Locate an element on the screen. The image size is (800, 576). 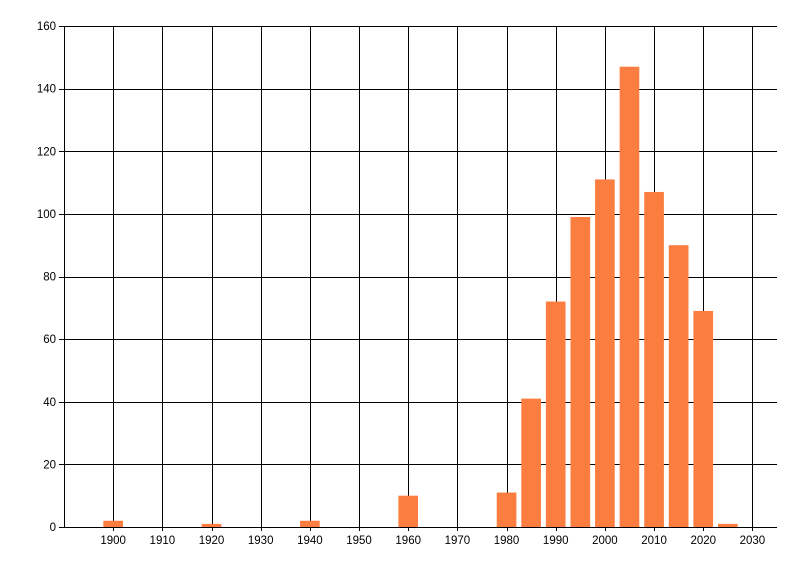
y-tick-label: 120 is located at coordinates (46, 152).